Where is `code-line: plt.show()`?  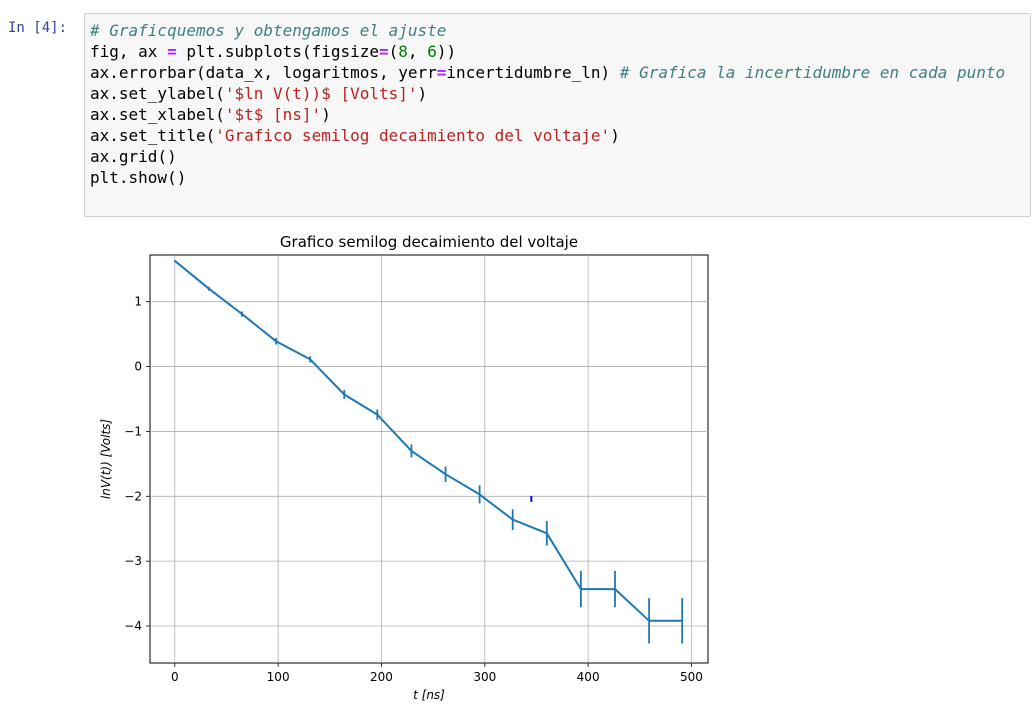 code-line: plt.show() is located at coordinates (138, 177).